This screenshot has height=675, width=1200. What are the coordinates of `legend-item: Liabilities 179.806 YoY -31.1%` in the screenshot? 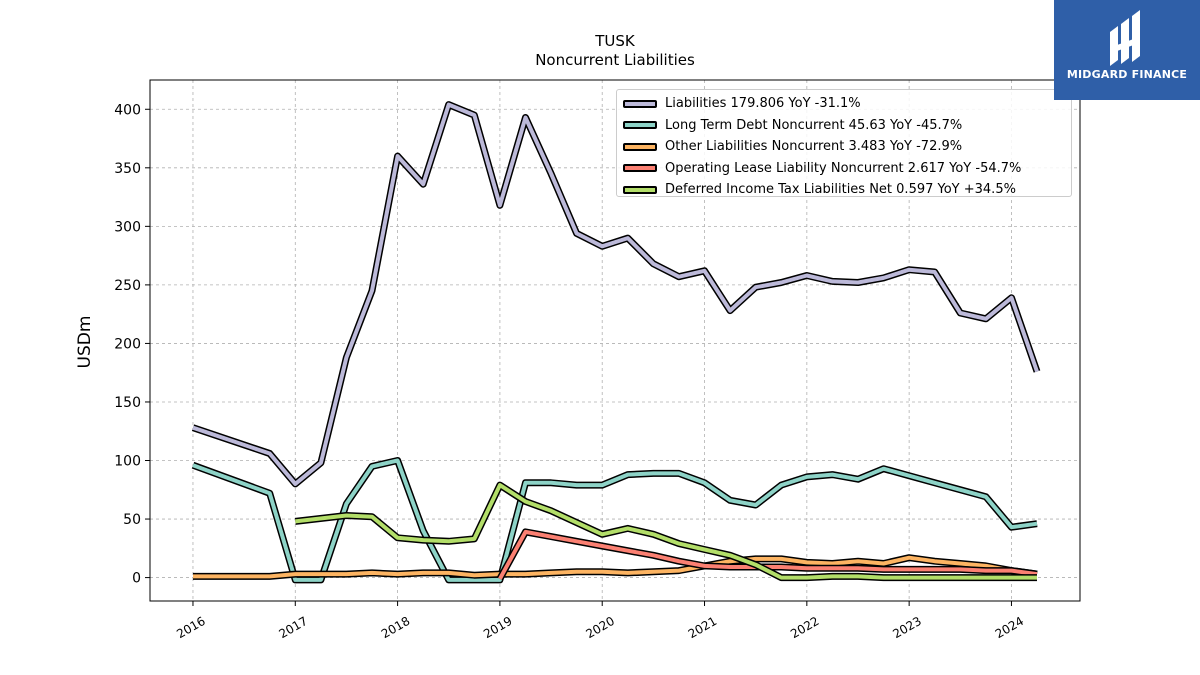 It's located at (844, 104).